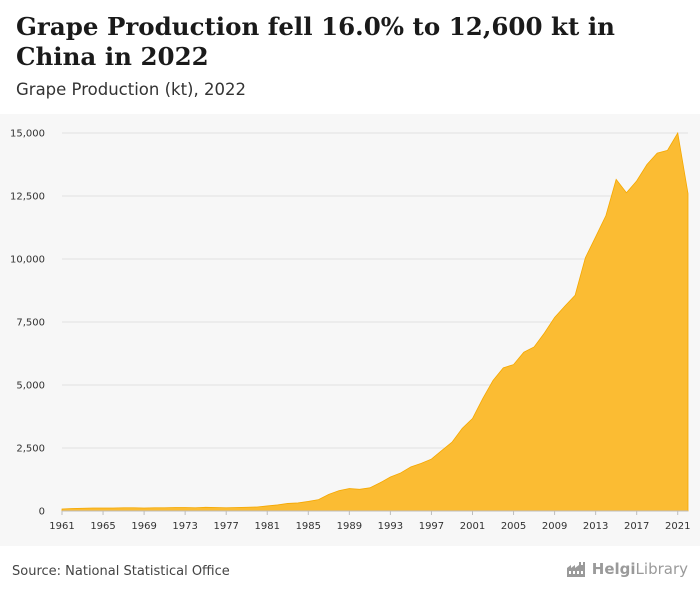  I want to click on y-tick-label: 7,500, so click(30, 323).